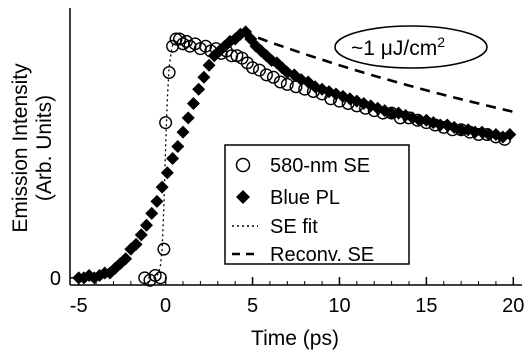  Describe the element at coordinates (79, 306) in the screenshot. I see `x-tick-label: -5` at that location.